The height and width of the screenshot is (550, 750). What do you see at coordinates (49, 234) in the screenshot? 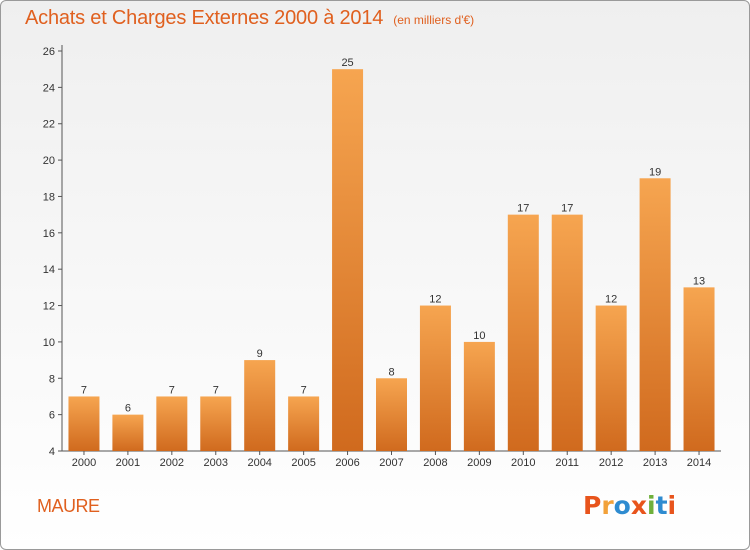
I see `y-tick-label: 16` at bounding box center [49, 234].